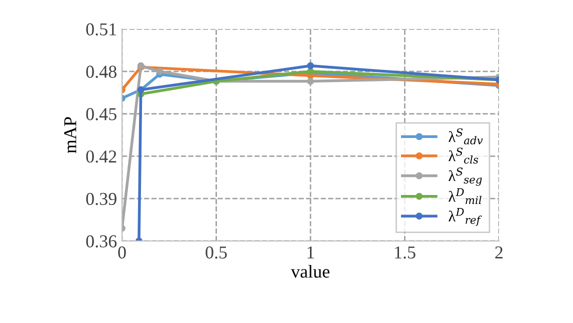 Image resolution: width=573 pixels, height=323 pixels. I want to click on y-tick-label: 0.45, so click(101, 114).